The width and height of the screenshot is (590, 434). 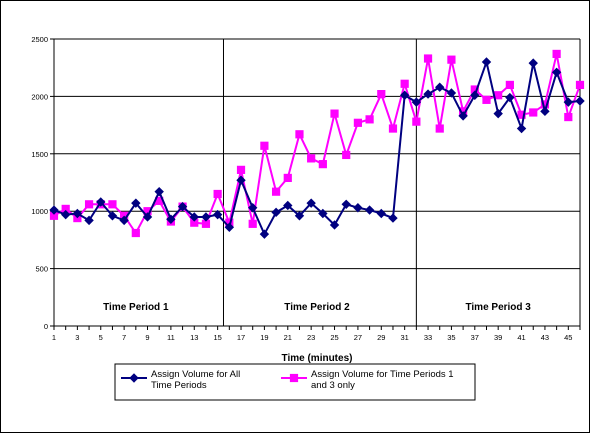 I want to click on x-tick-label-19: 19, so click(x=264, y=337).